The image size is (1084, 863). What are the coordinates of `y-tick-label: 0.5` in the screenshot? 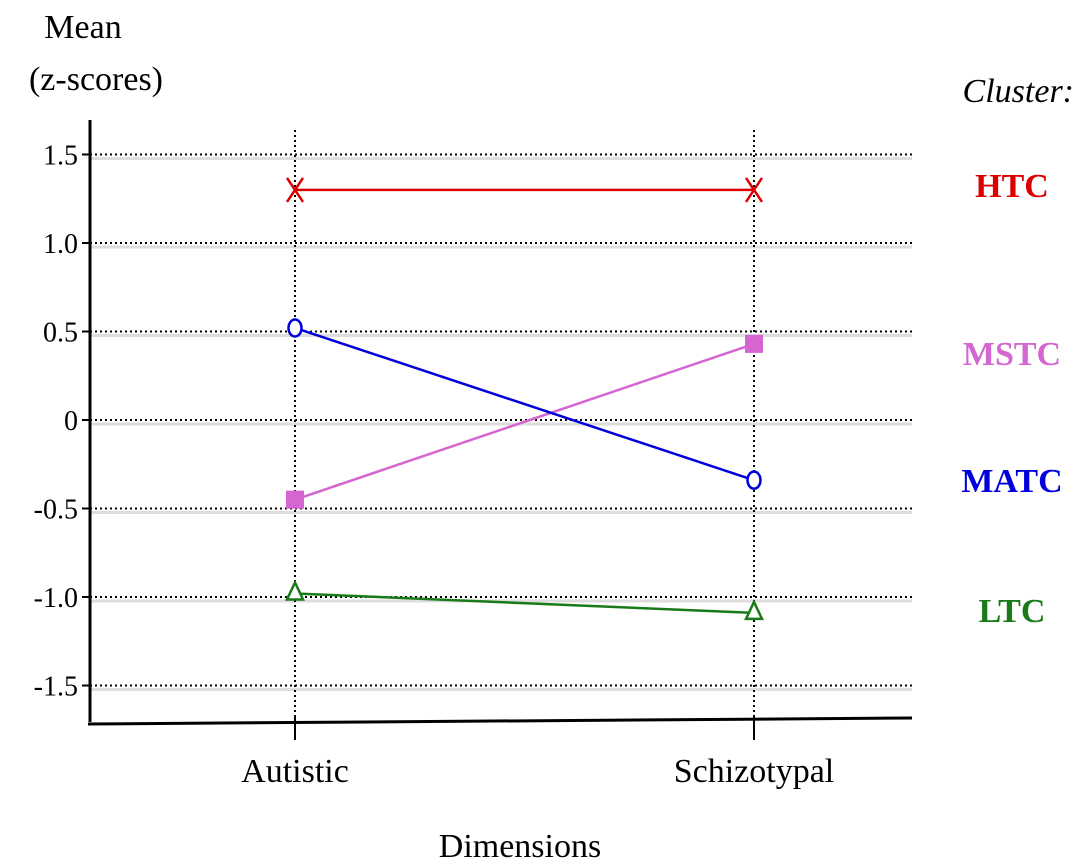 It's located at (60, 333).